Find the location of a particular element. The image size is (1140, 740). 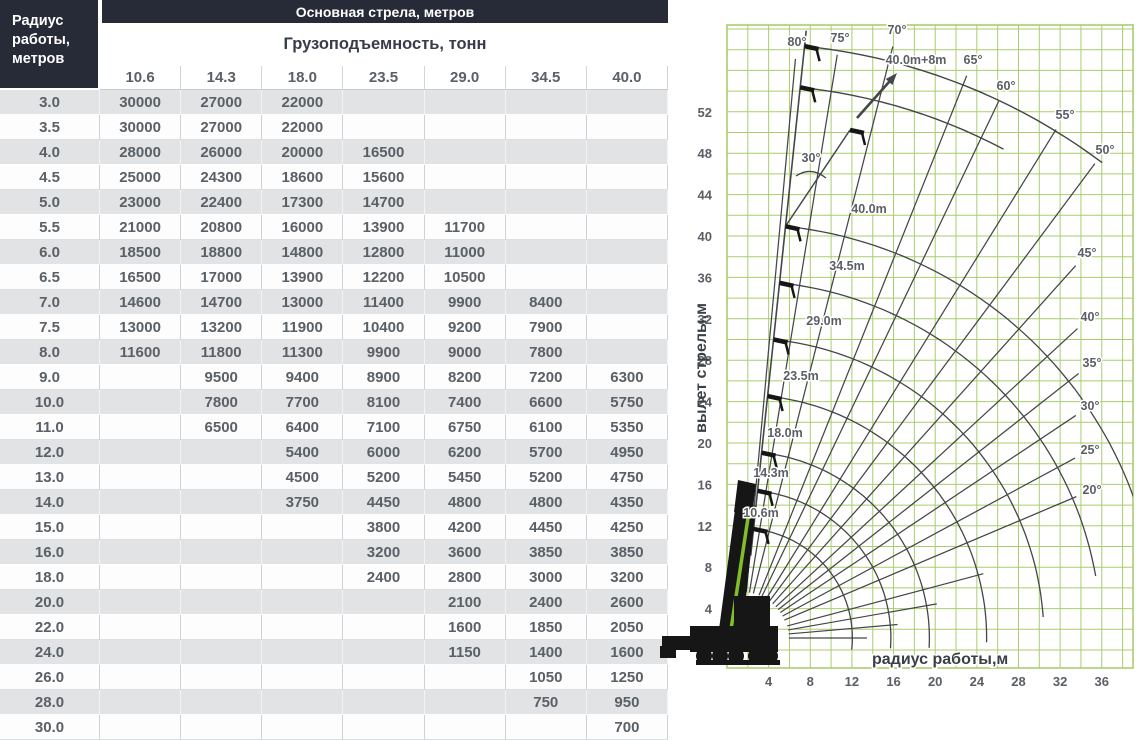

capacity-cell: 11400 is located at coordinates (384, 302).